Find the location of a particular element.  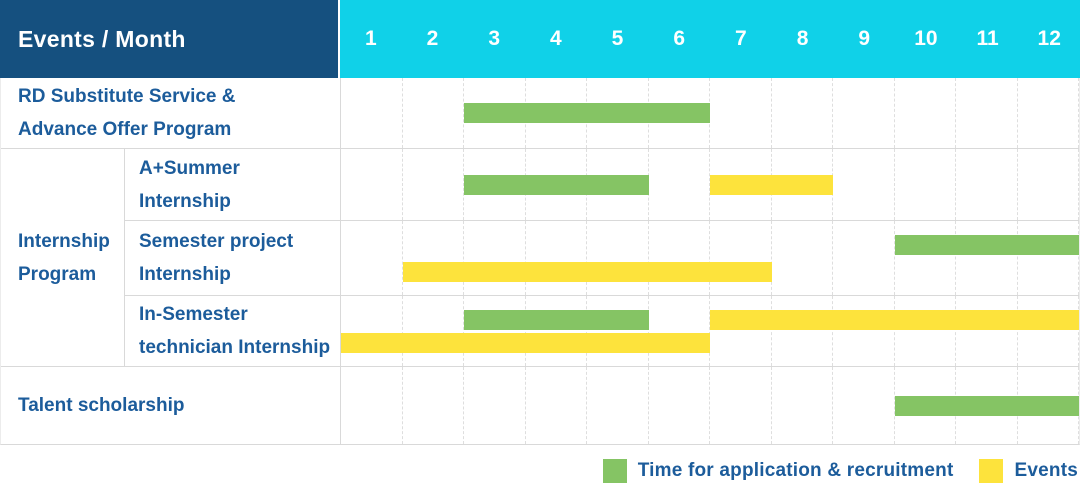

month-label-12: 12 is located at coordinates (1049, 38).